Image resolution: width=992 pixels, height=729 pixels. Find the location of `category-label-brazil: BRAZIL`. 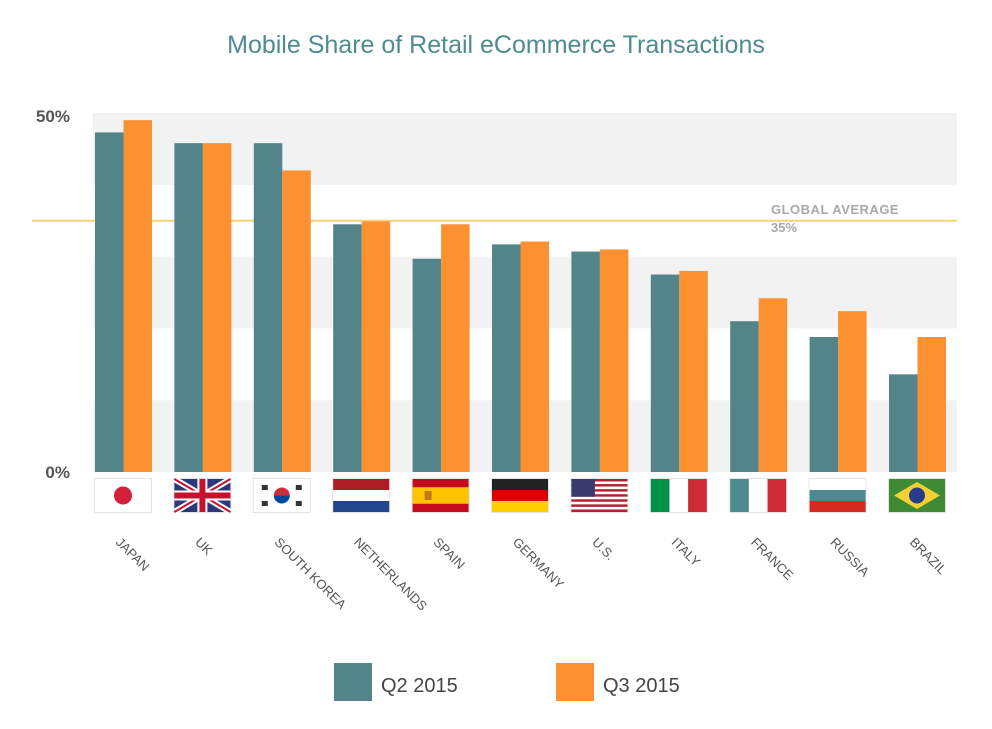

category-label-brazil: BRAZIL is located at coordinates (928, 556).